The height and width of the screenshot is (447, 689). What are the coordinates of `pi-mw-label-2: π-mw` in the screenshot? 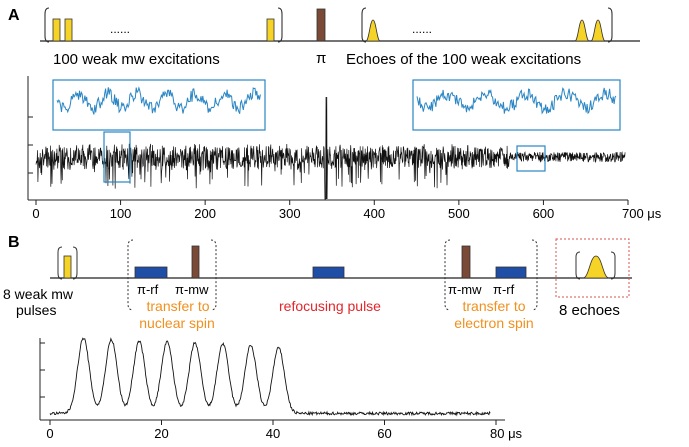 It's located at (465, 289).